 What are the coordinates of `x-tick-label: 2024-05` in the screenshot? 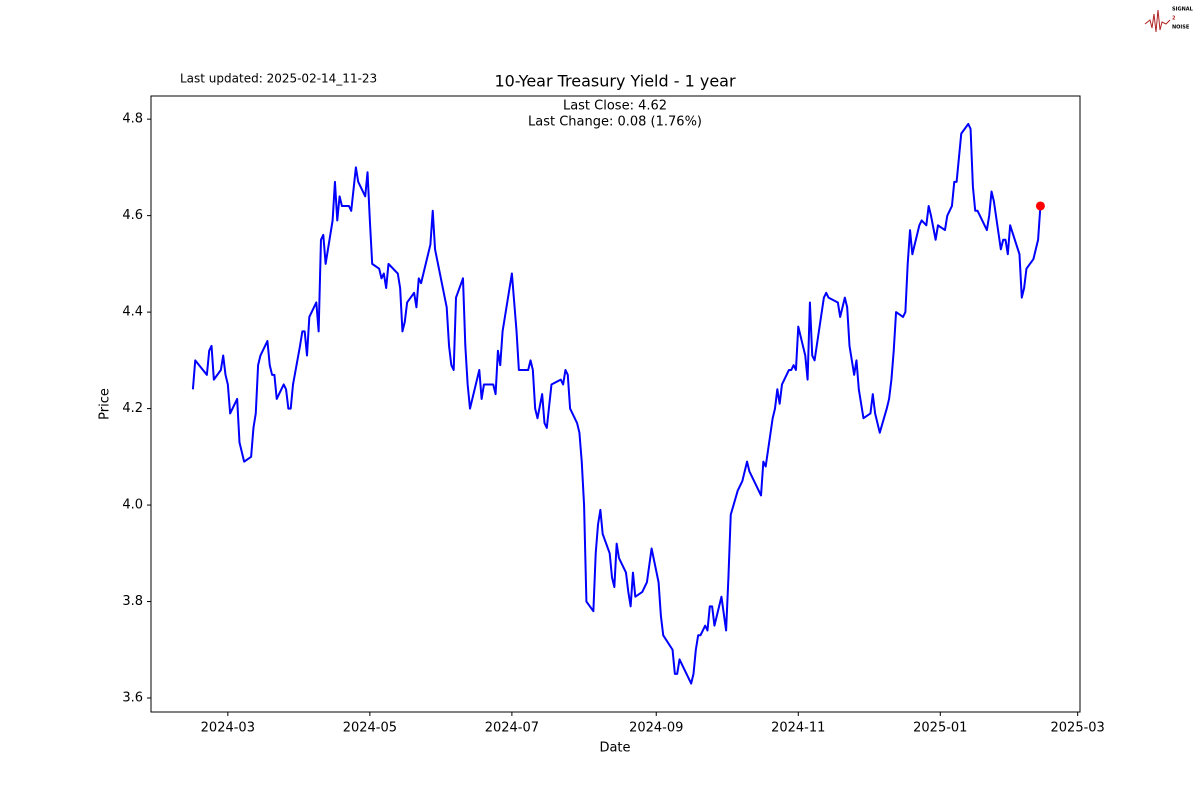 It's located at (370, 728).